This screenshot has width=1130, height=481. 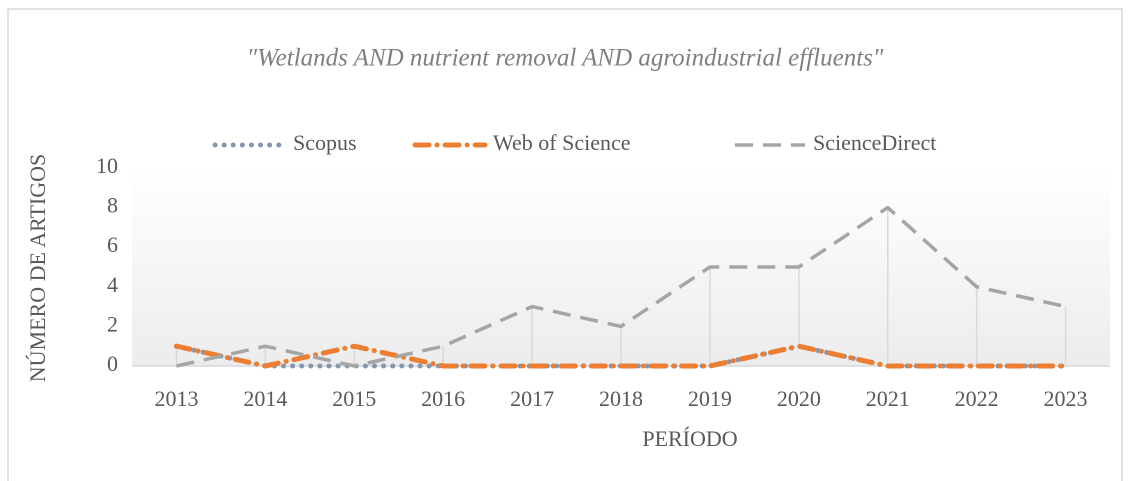 What do you see at coordinates (112, 284) in the screenshot?
I see `y-tick-label: 4` at bounding box center [112, 284].